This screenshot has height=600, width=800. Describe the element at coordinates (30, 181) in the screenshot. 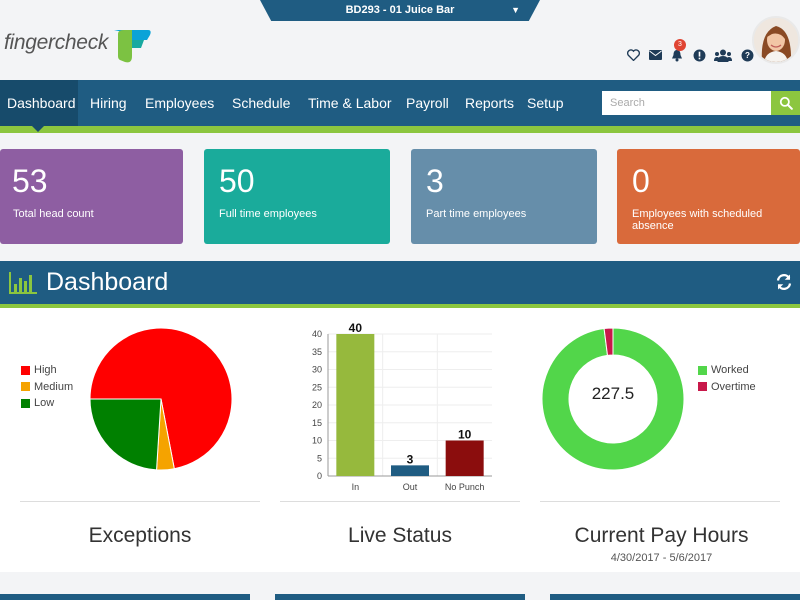

I see `stat-value: 53` at that location.